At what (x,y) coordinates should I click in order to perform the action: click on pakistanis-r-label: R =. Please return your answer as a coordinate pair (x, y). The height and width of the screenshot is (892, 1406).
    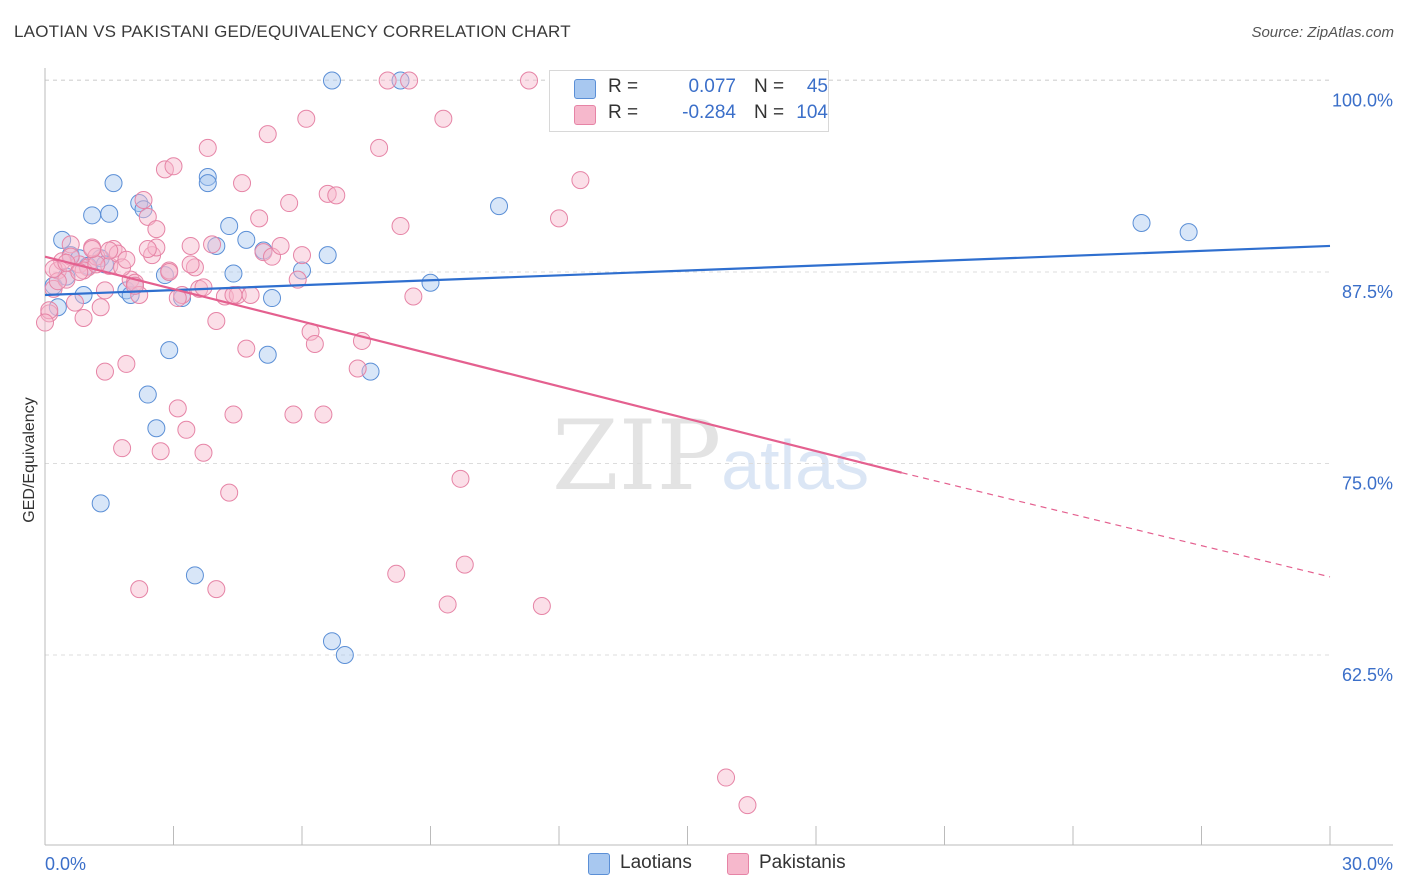
    Looking at the image, I should click on (623, 112).